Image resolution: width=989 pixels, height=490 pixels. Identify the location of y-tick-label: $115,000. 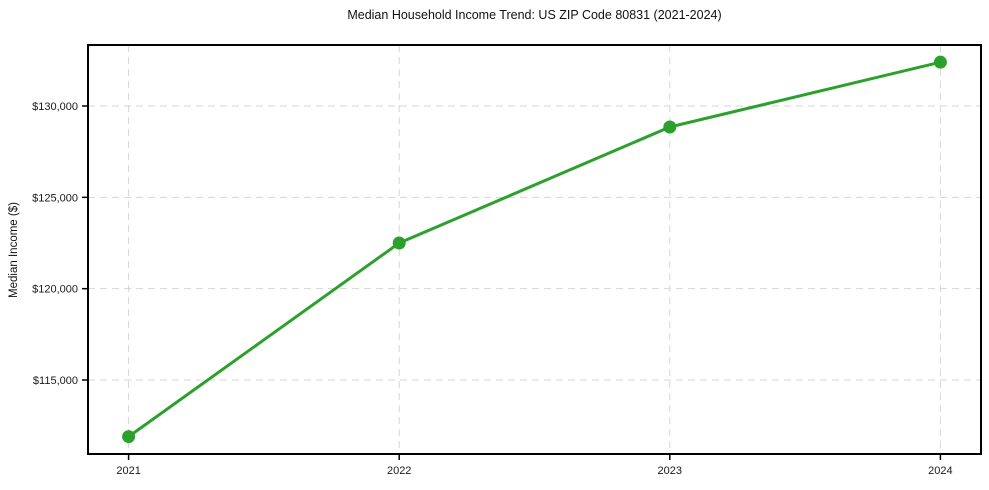
(55, 381).